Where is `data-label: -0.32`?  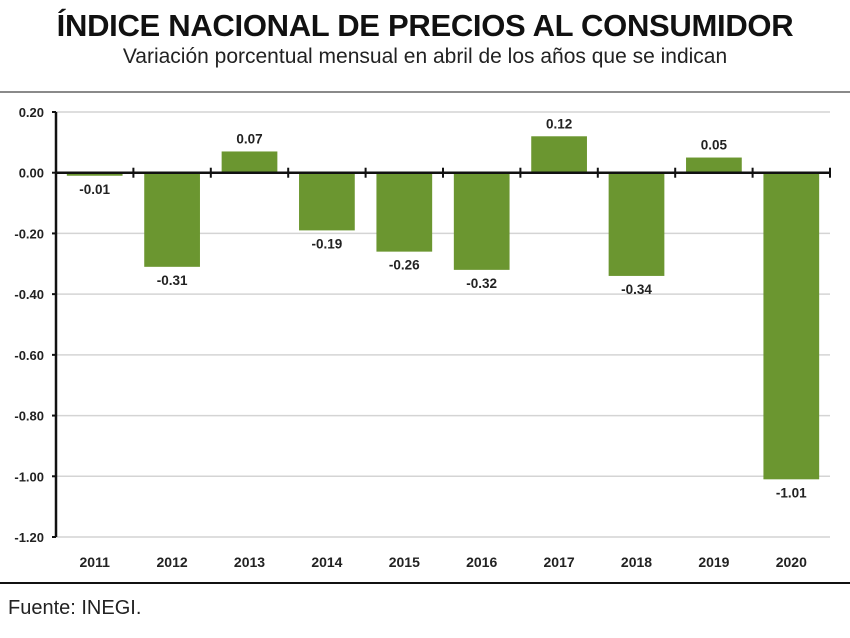
data-label: -0.32 is located at coordinates (481, 283).